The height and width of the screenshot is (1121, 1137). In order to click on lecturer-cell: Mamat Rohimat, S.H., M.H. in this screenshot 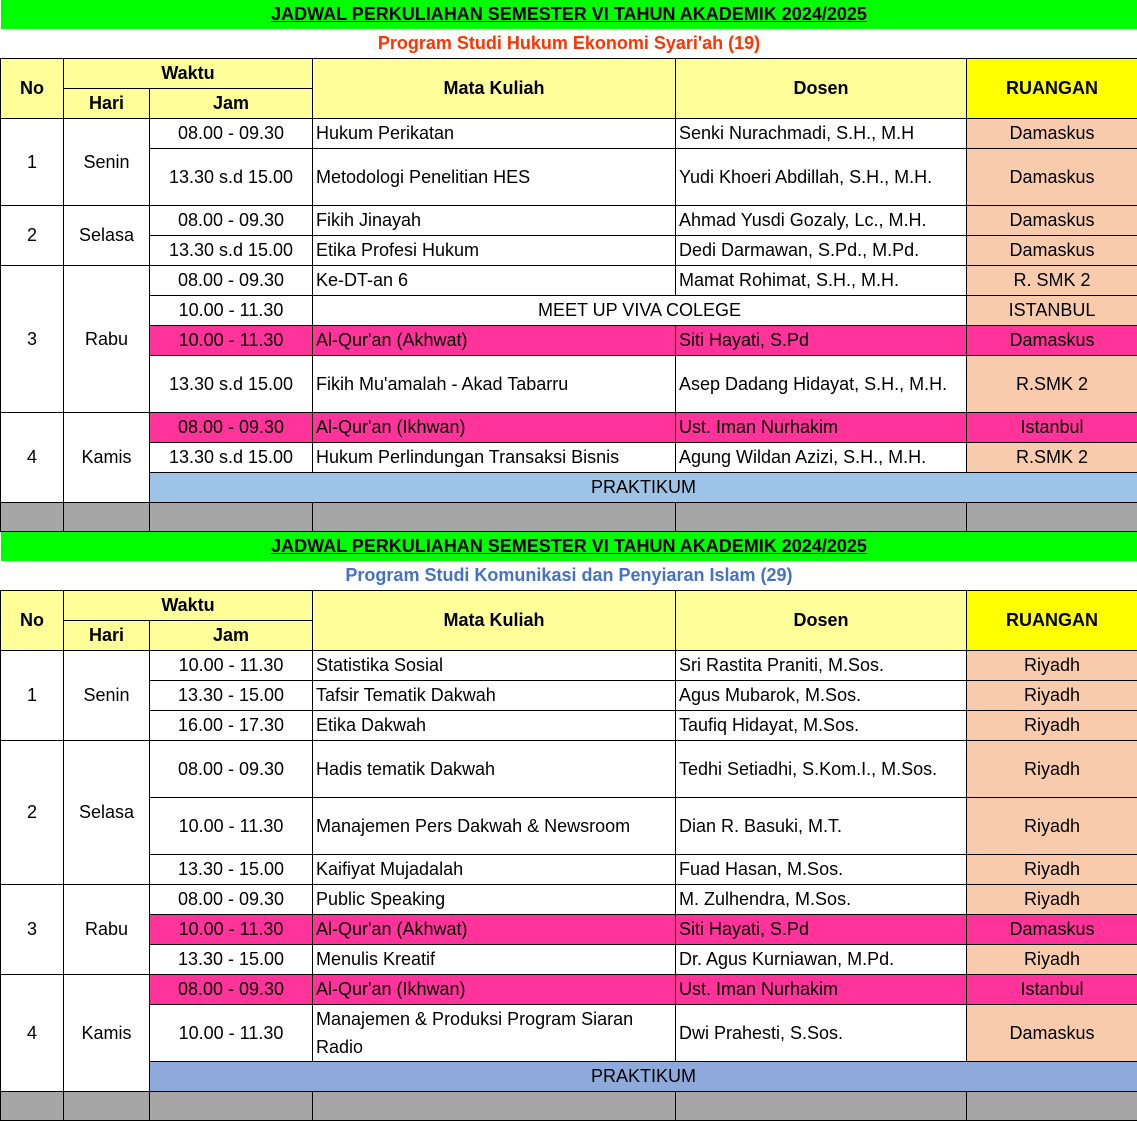, I will do `click(821, 281)`.